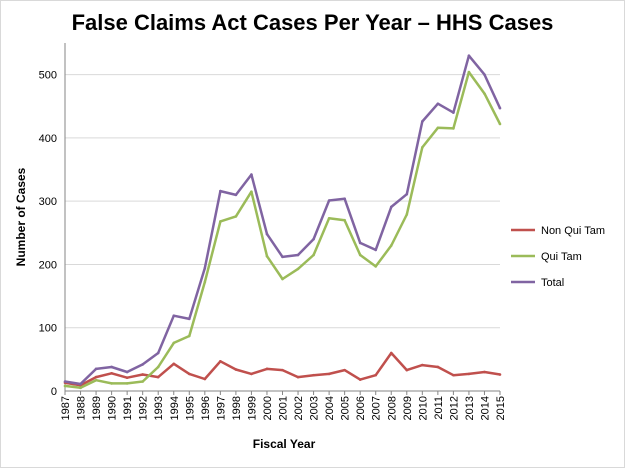 Image resolution: width=625 pixels, height=468 pixels. What do you see at coordinates (237, 408) in the screenshot?
I see `x-tick-label: 1998` at bounding box center [237, 408].